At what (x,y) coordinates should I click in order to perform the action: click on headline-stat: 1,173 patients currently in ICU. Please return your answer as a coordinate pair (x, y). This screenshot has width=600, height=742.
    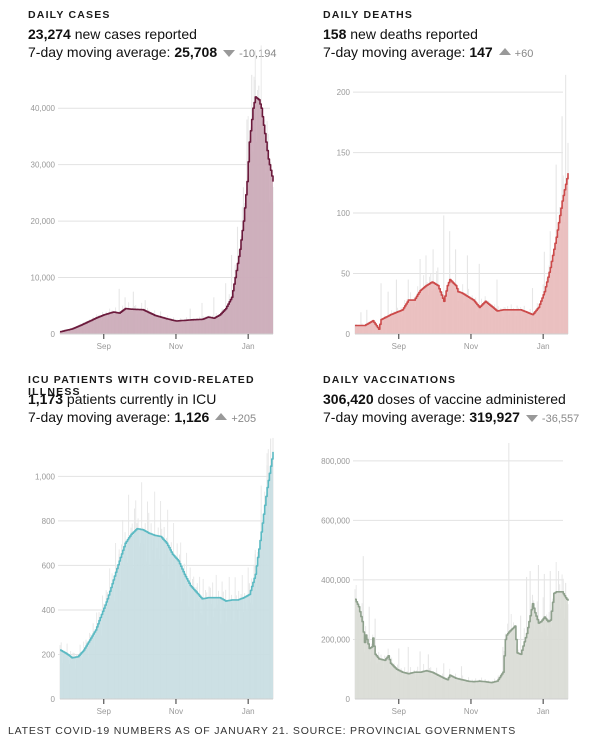
    Looking at the image, I should click on (122, 399).